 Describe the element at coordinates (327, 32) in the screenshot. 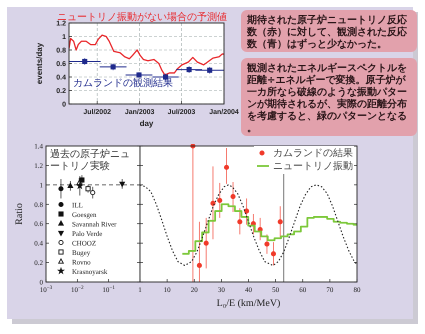

I see `text: 期待された原子炉ニュートリノ反応数（赤）に対して、観測された反応数（青）はずっと少なかった。` at that location.